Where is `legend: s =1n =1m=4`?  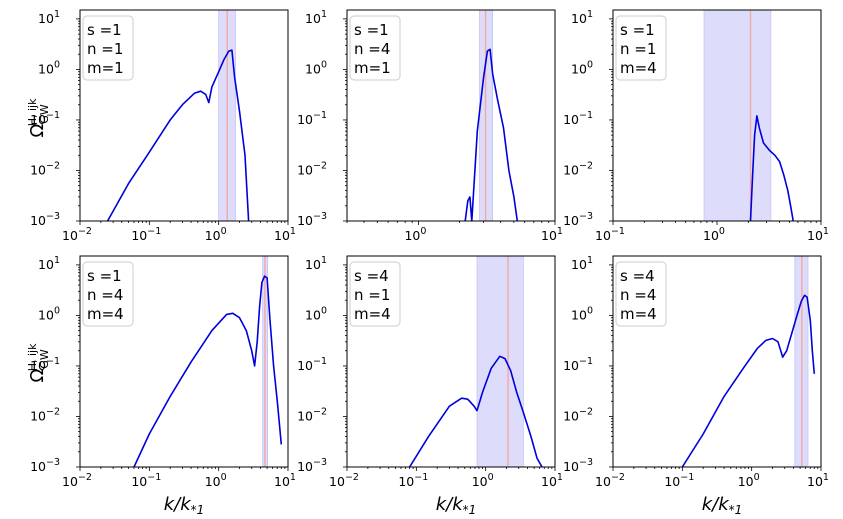
legend: s =1n =1m=4 is located at coordinates (641, 48).